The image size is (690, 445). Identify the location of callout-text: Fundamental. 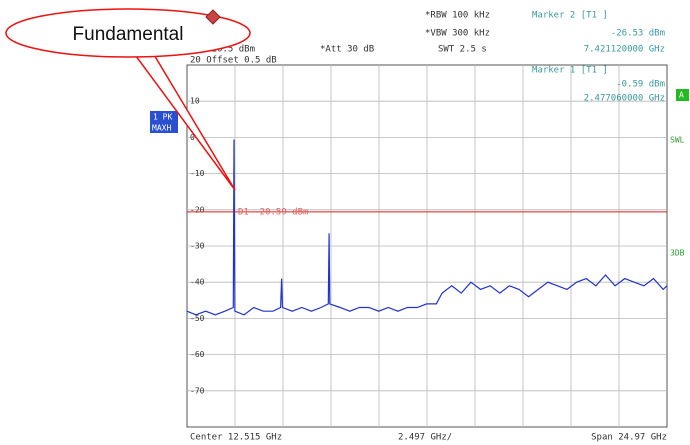
(128, 34).